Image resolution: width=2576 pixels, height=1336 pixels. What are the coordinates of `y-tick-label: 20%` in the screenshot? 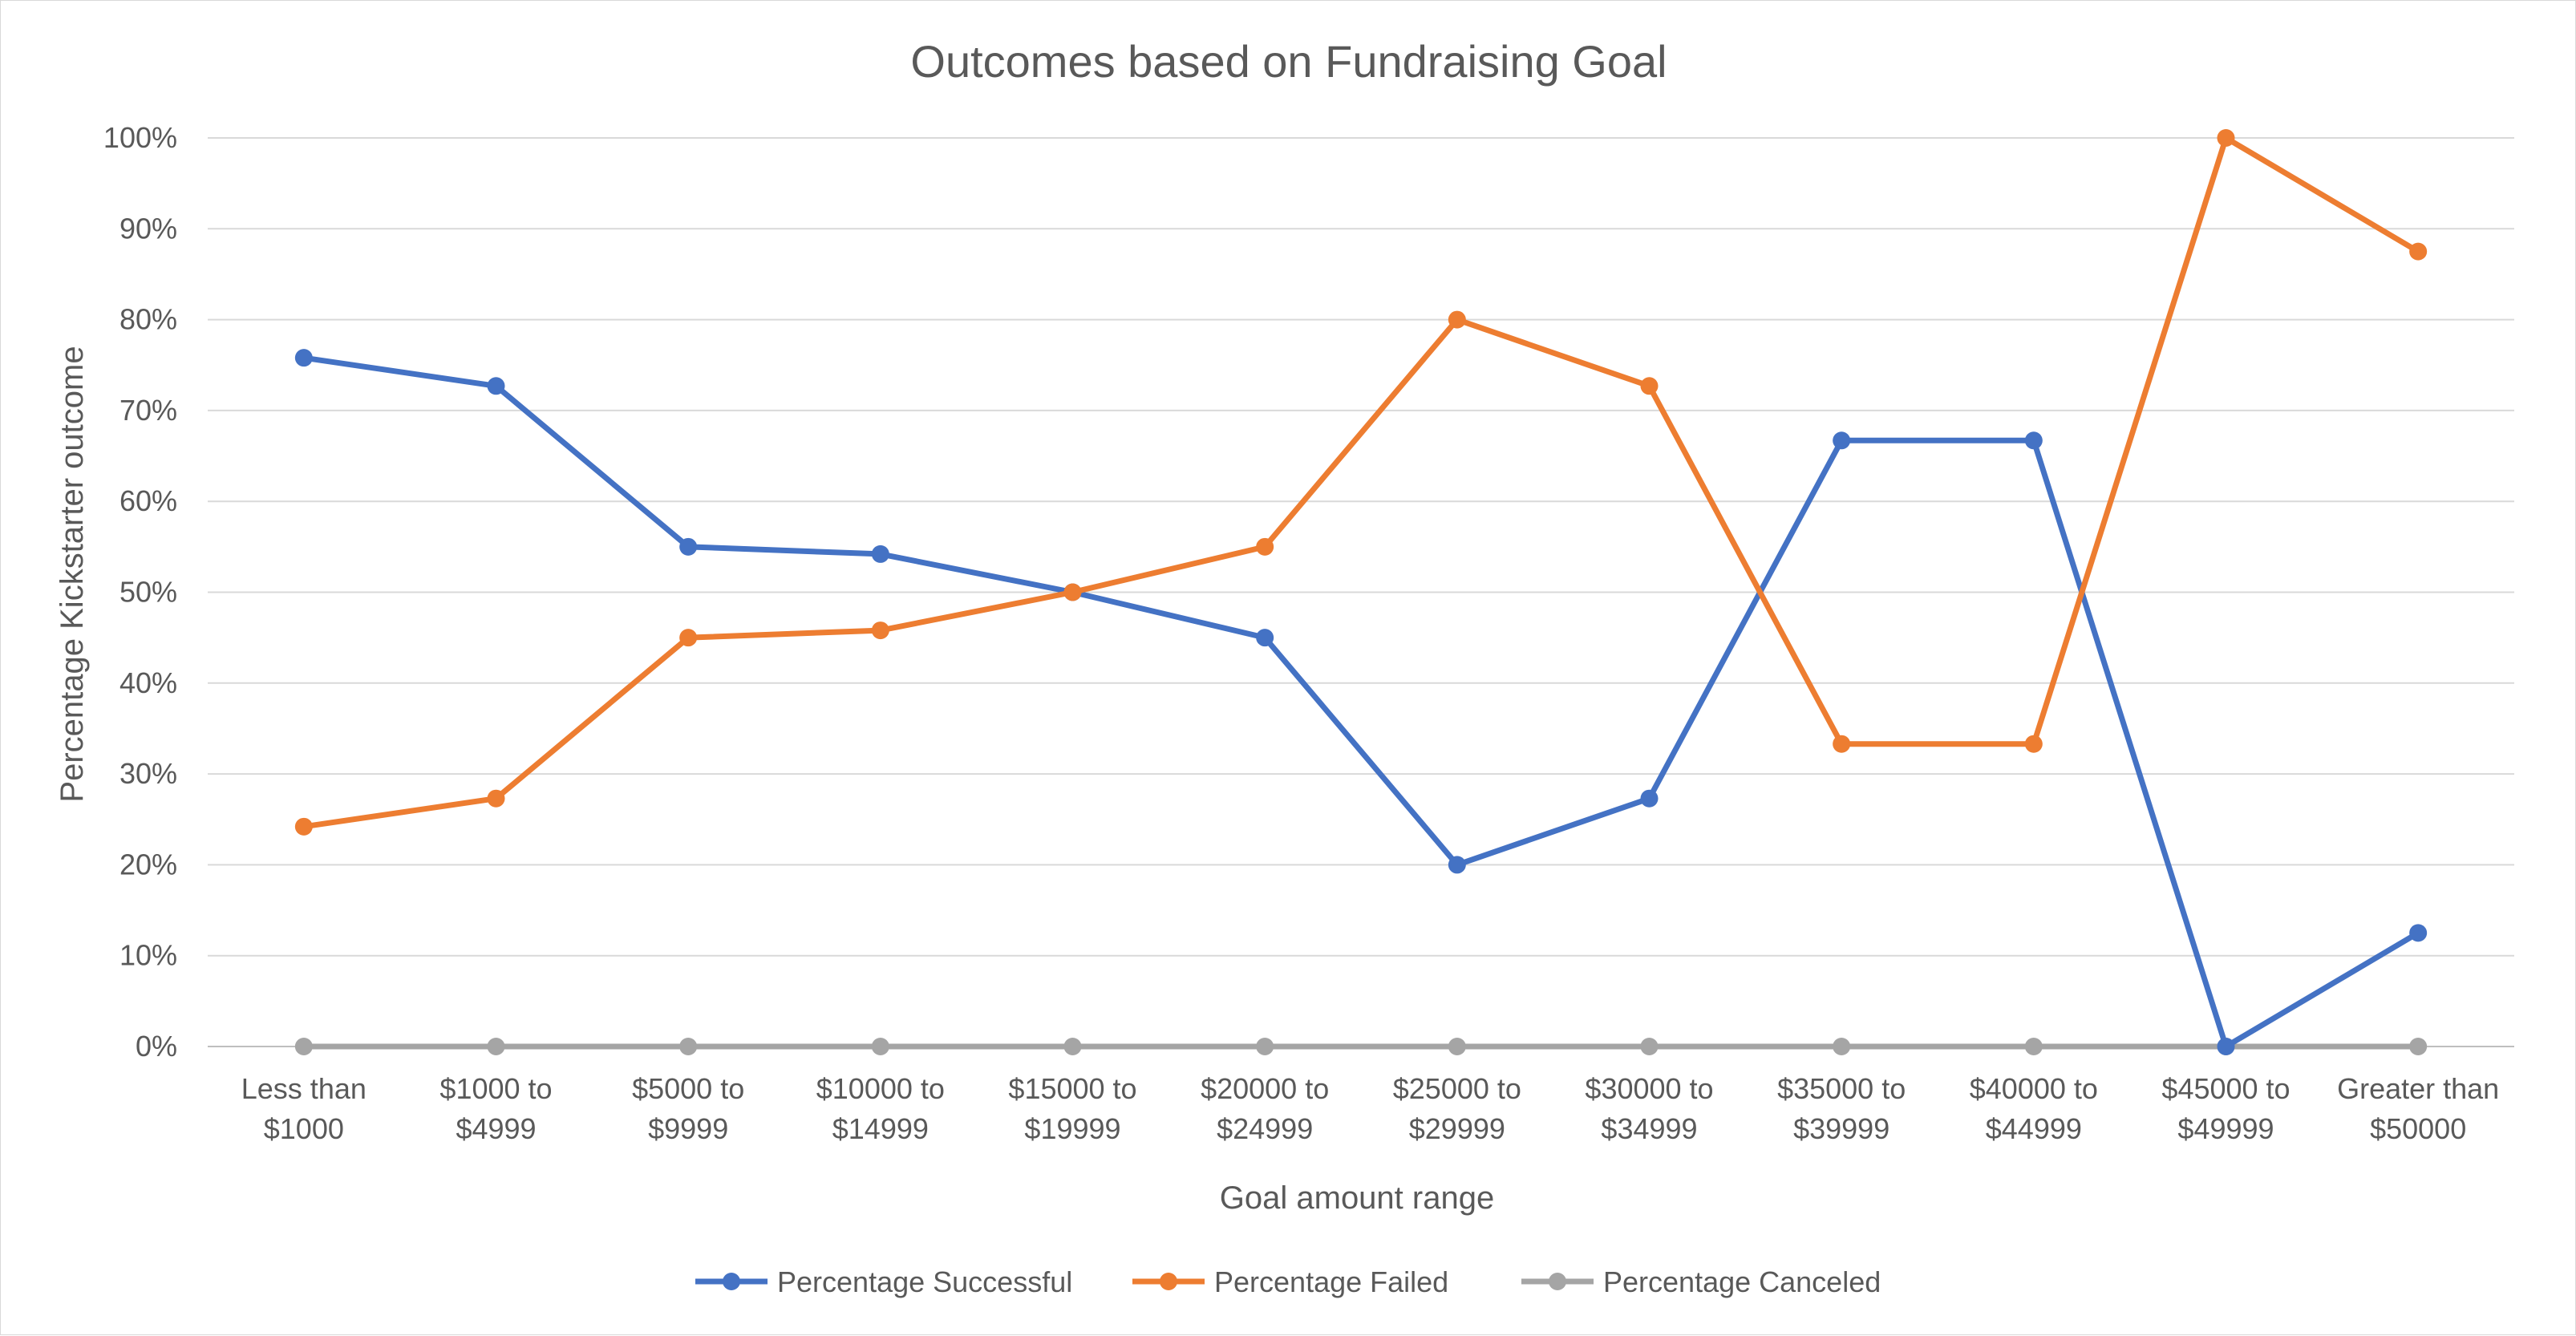 It's located at (148, 864).